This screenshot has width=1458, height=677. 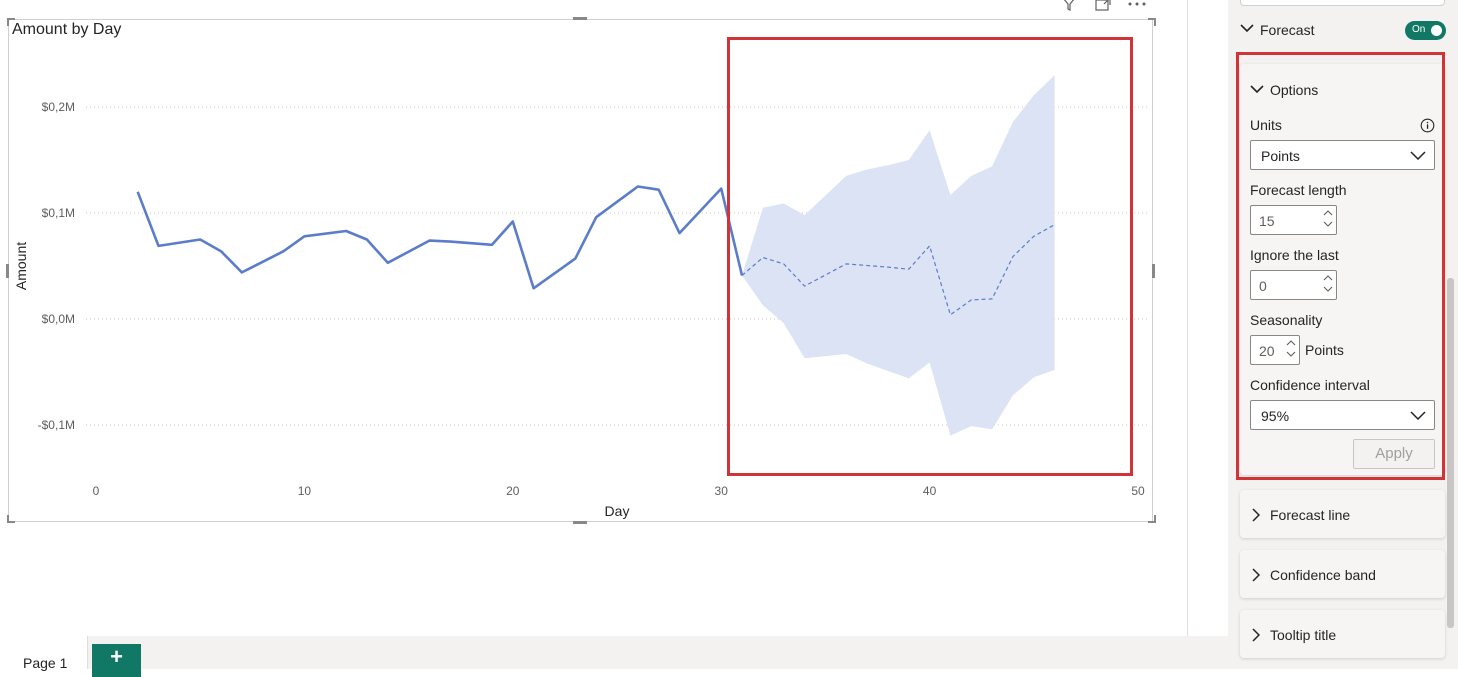 I want to click on toggle-label: On, so click(x=1419, y=29).